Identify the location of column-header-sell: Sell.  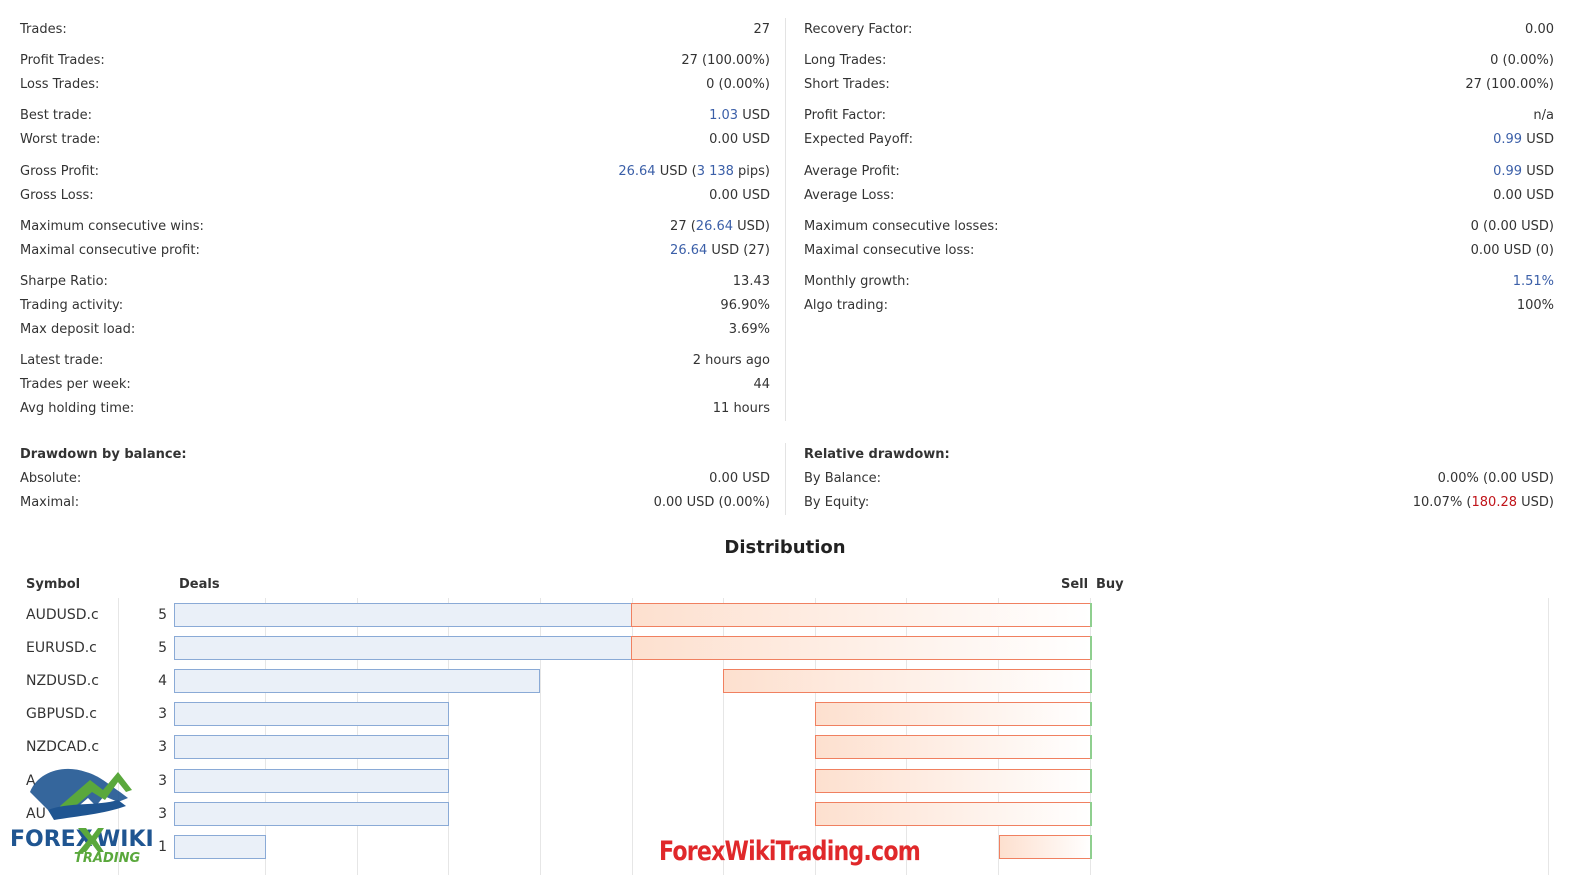
(1075, 584).